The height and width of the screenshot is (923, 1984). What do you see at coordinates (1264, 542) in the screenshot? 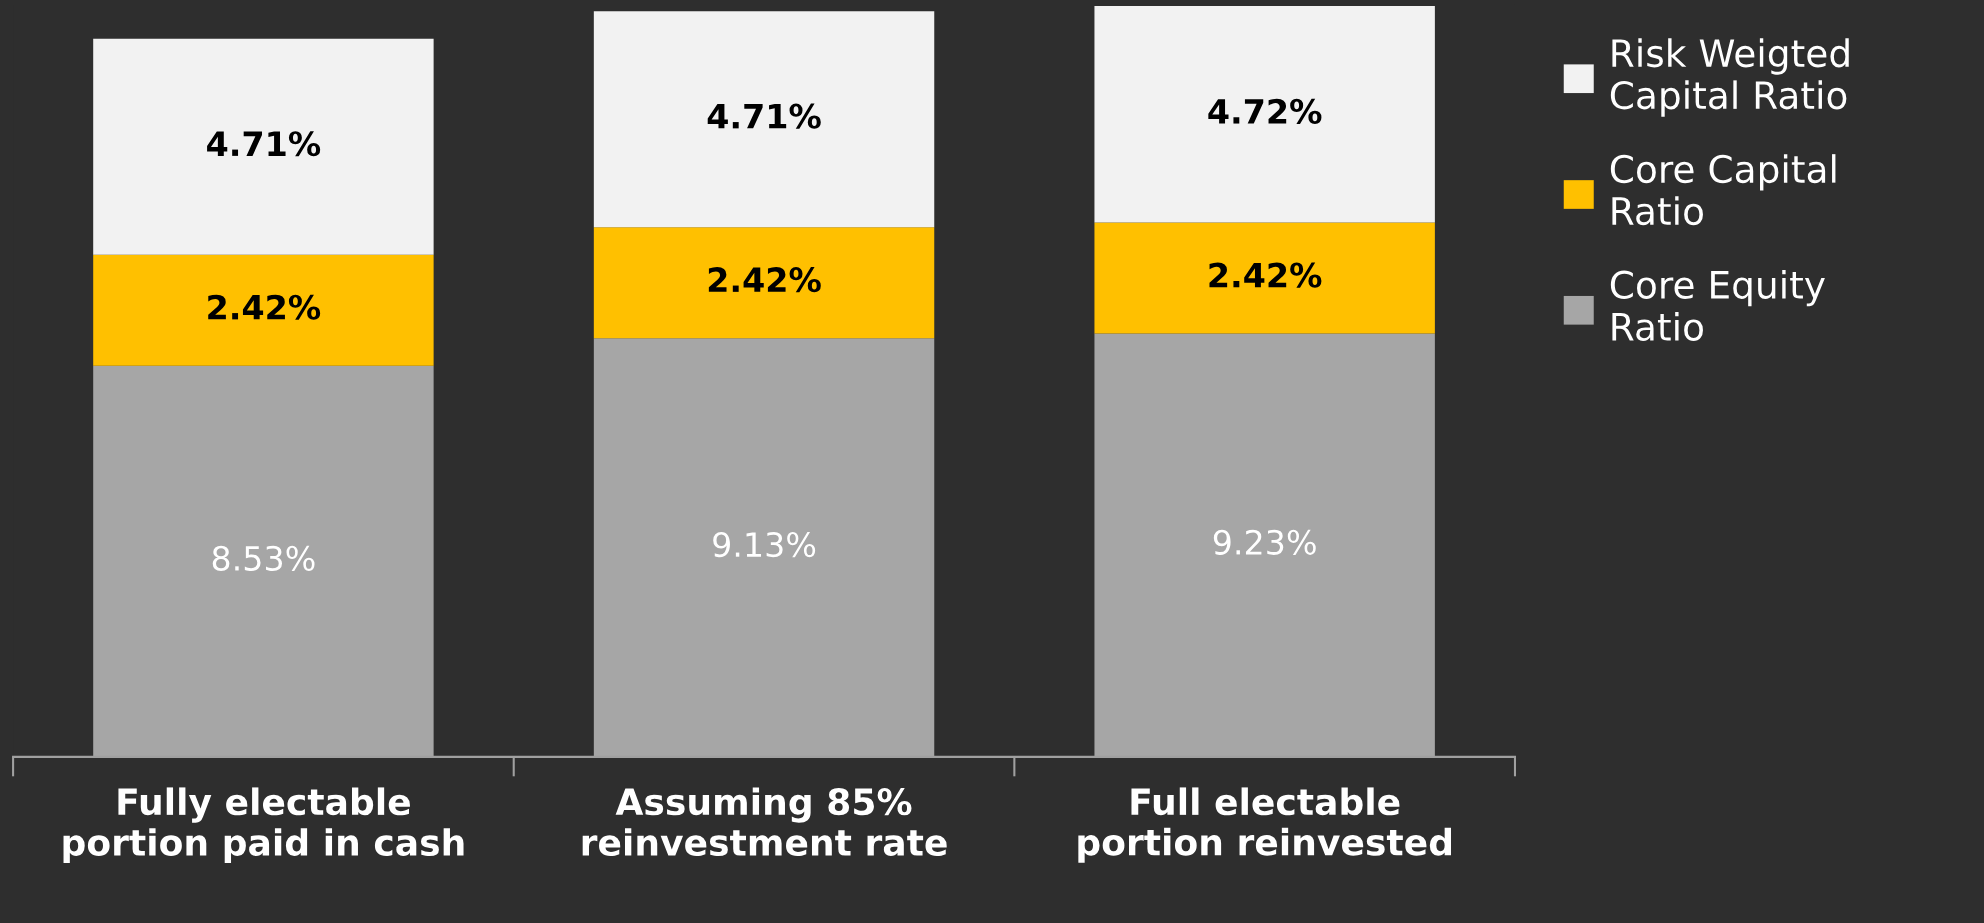
I see `data-label: 9.23%` at bounding box center [1264, 542].